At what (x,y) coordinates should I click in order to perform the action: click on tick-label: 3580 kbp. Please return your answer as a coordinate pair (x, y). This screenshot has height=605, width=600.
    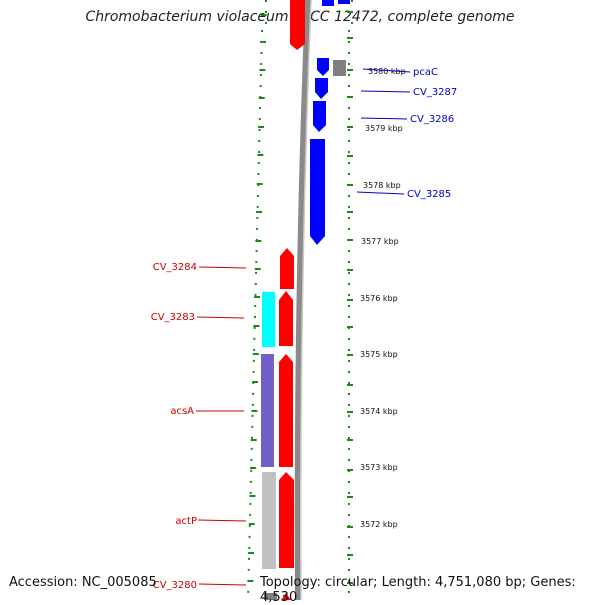
    Looking at the image, I should click on (387, 71).